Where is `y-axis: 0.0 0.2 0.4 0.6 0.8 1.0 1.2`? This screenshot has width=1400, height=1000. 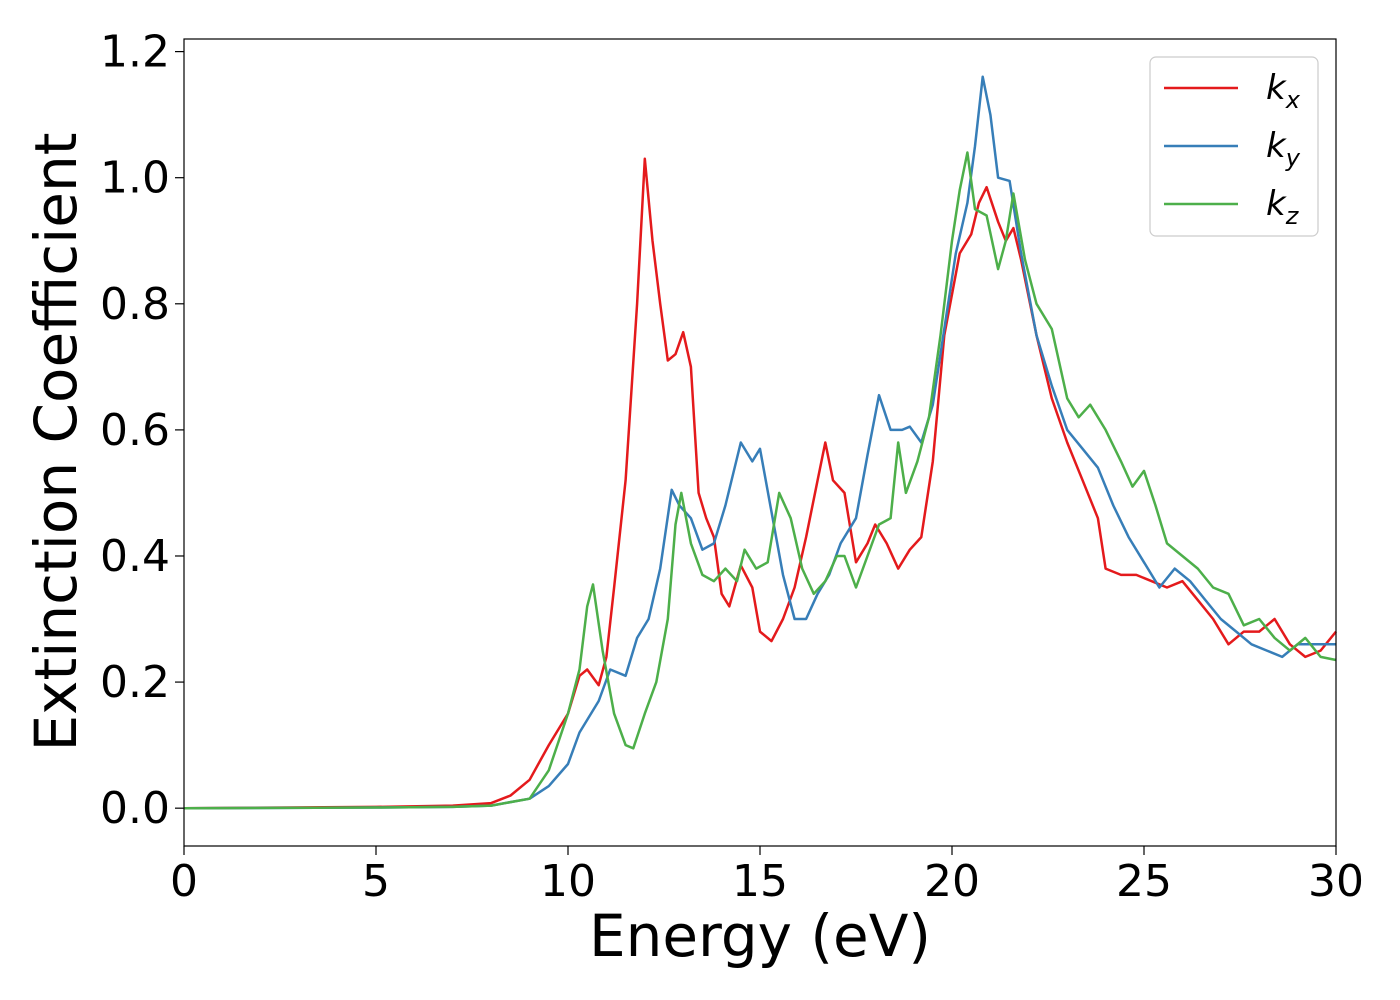 y-axis: 0.0 0.2 0.4 0.6 0.8 1.0 1.2 is located at coordinates (142, 430).